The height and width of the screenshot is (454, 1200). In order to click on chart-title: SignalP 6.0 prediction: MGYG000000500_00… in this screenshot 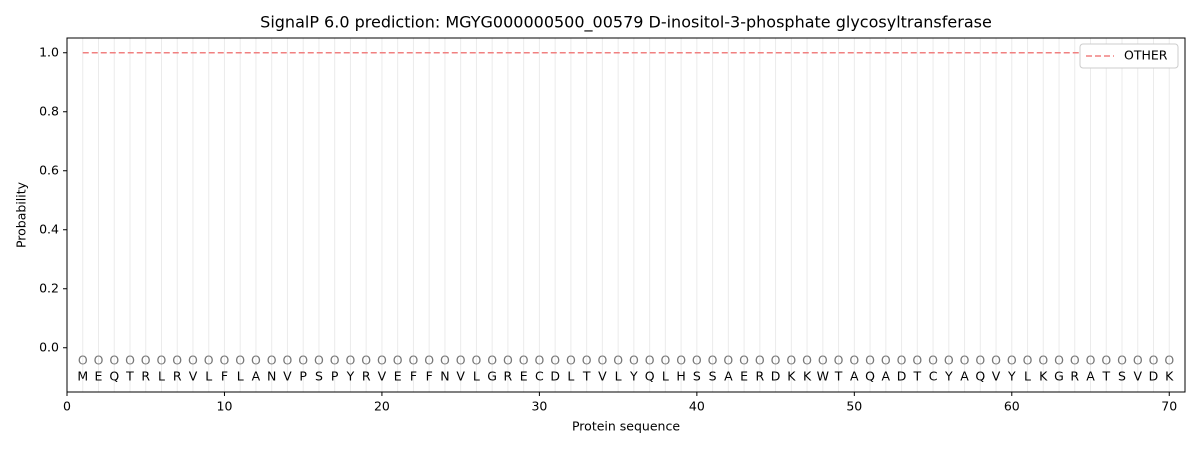, I will do `click(626, 23)`.